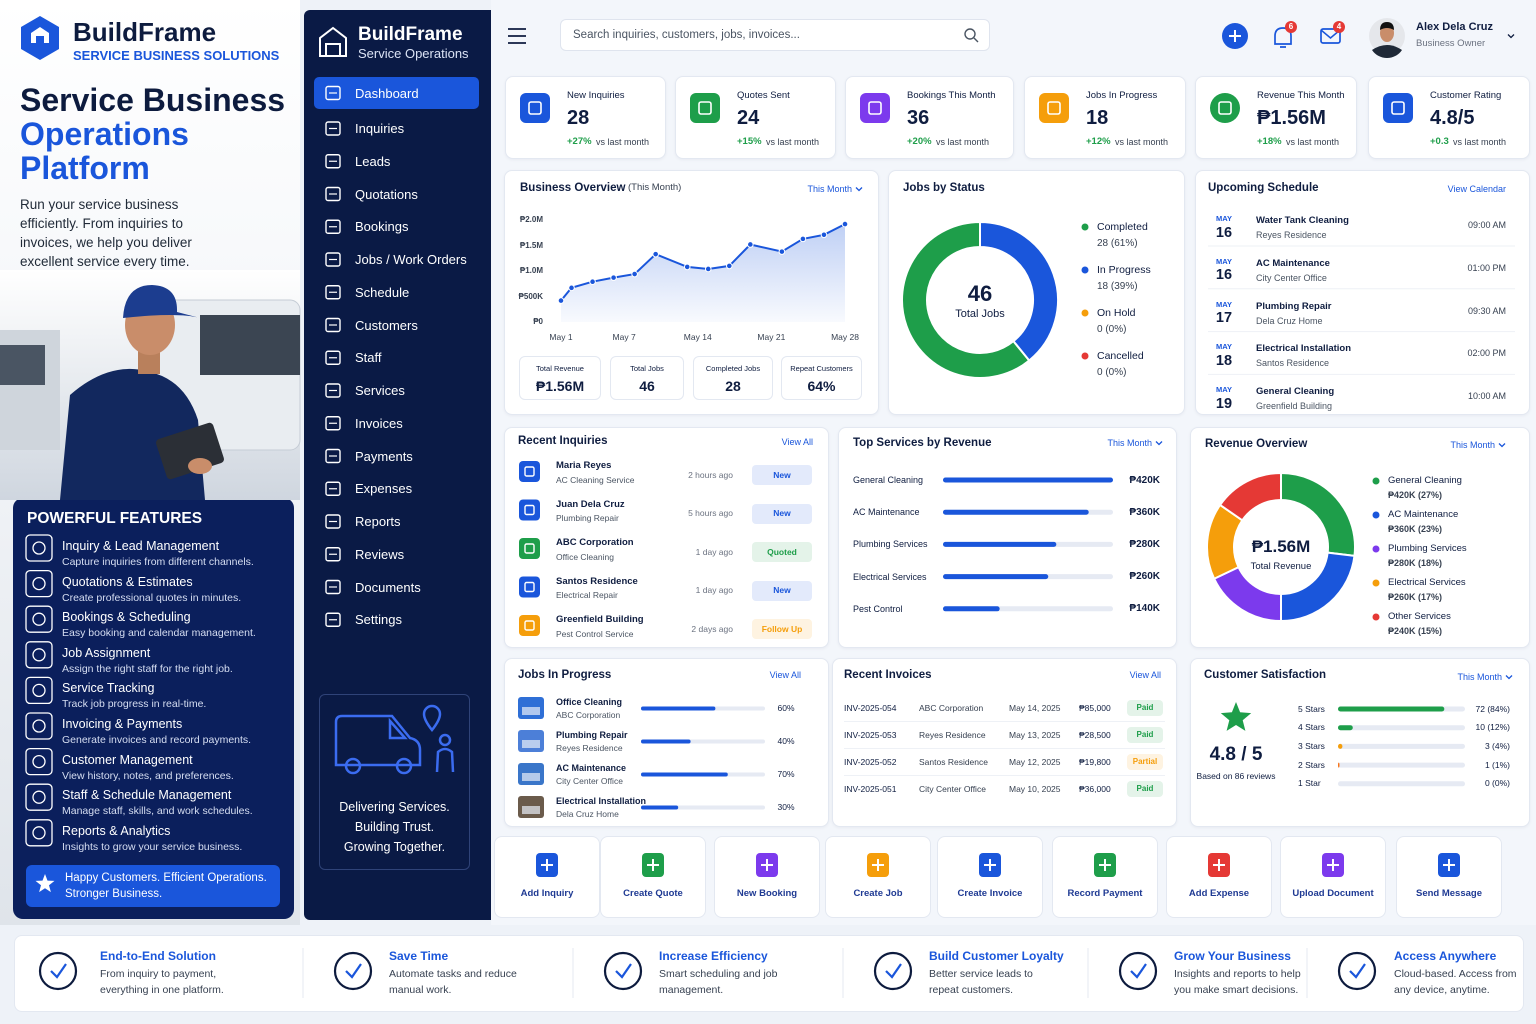  Describe the element at coordinates (653, 893) in the screenshot. I see `quick-action-label: Create Quote` at that location.